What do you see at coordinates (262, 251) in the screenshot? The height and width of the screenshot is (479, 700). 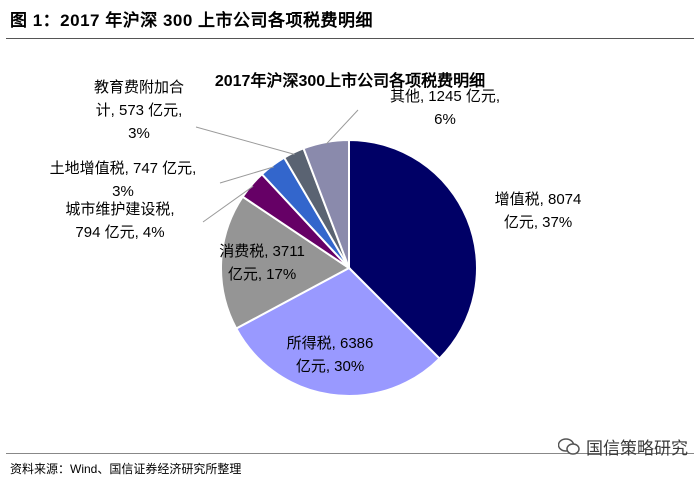 I see `data-label-line: 消费税, 3711` at bounding box center [262, 251].